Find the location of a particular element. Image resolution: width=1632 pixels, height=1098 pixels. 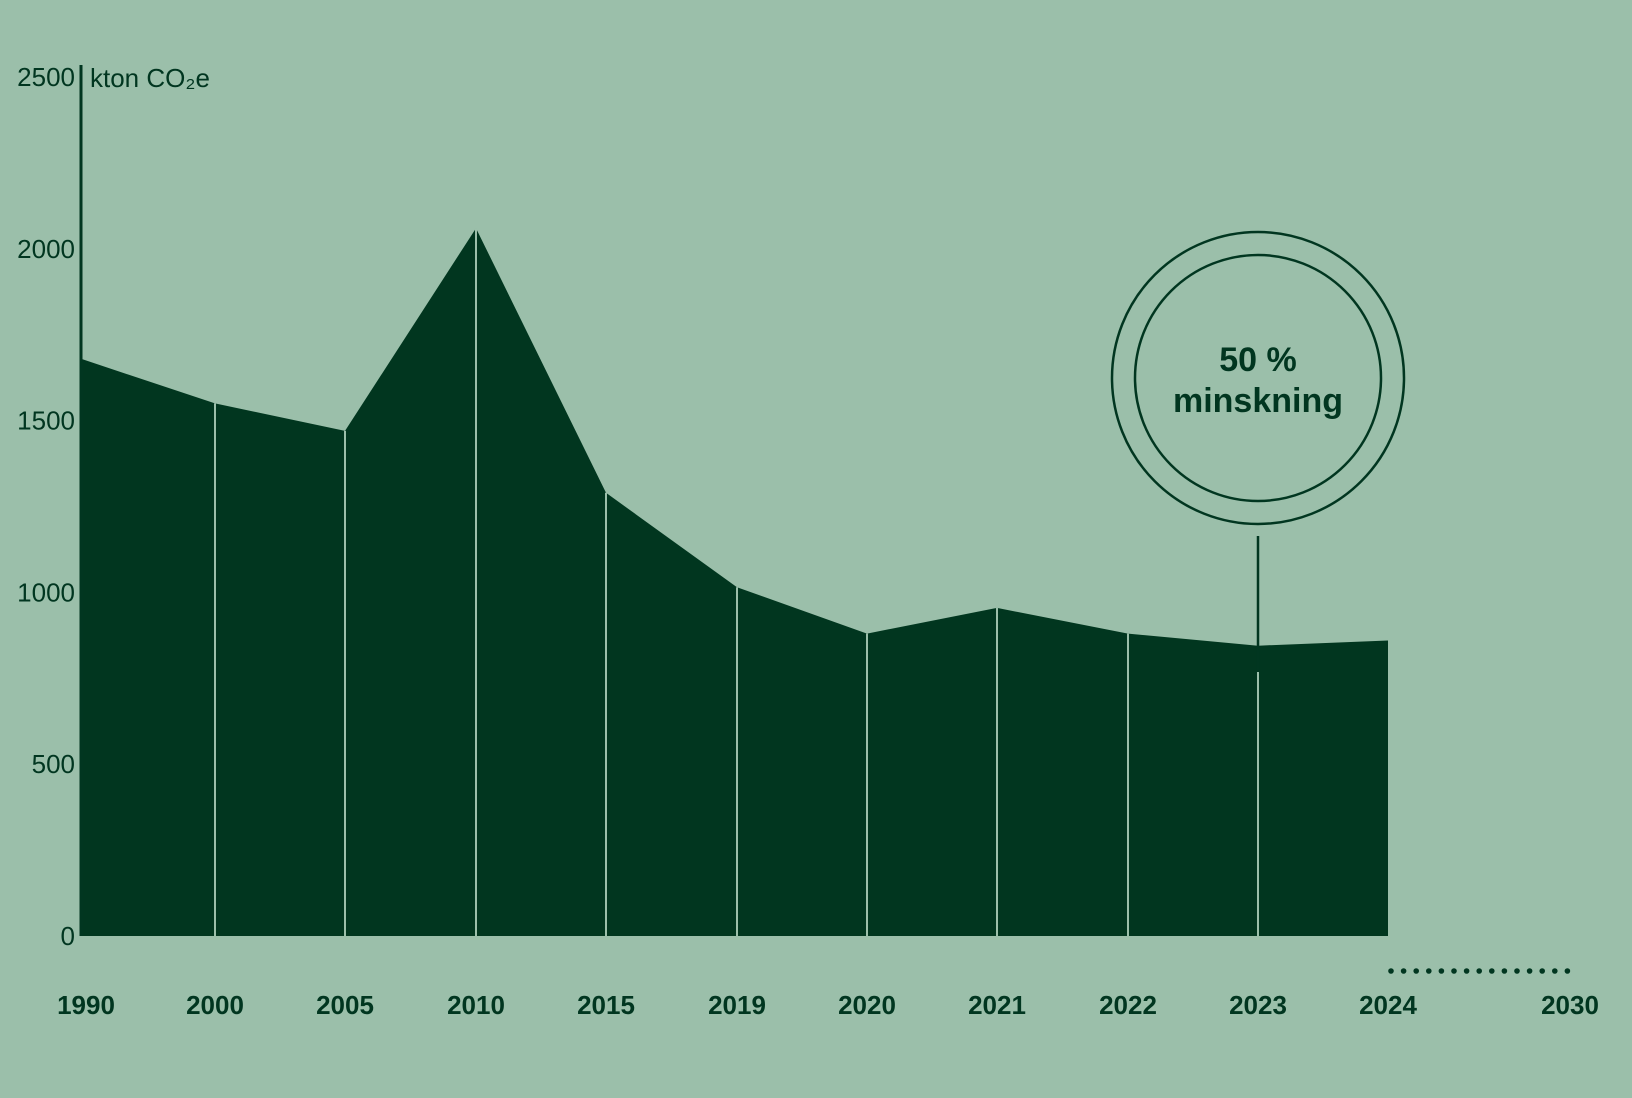

y-tick-label: 1500 is located at coordinates (46, 421).